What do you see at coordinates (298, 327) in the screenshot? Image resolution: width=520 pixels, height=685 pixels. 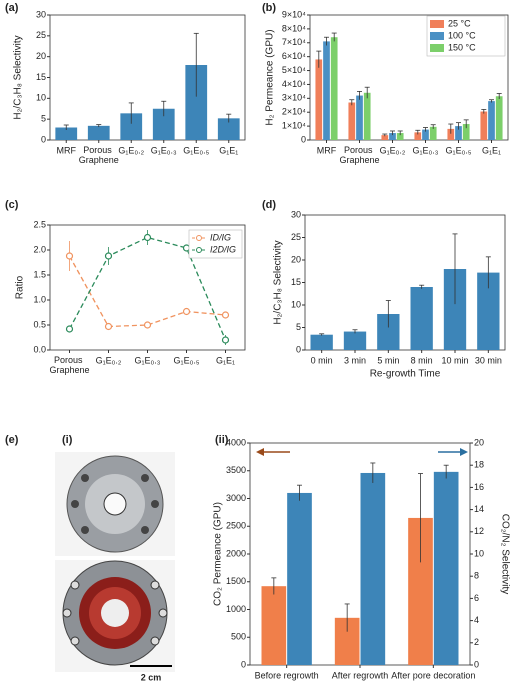 I see `y-tick-label: 5` at bounding box center [298, 327].